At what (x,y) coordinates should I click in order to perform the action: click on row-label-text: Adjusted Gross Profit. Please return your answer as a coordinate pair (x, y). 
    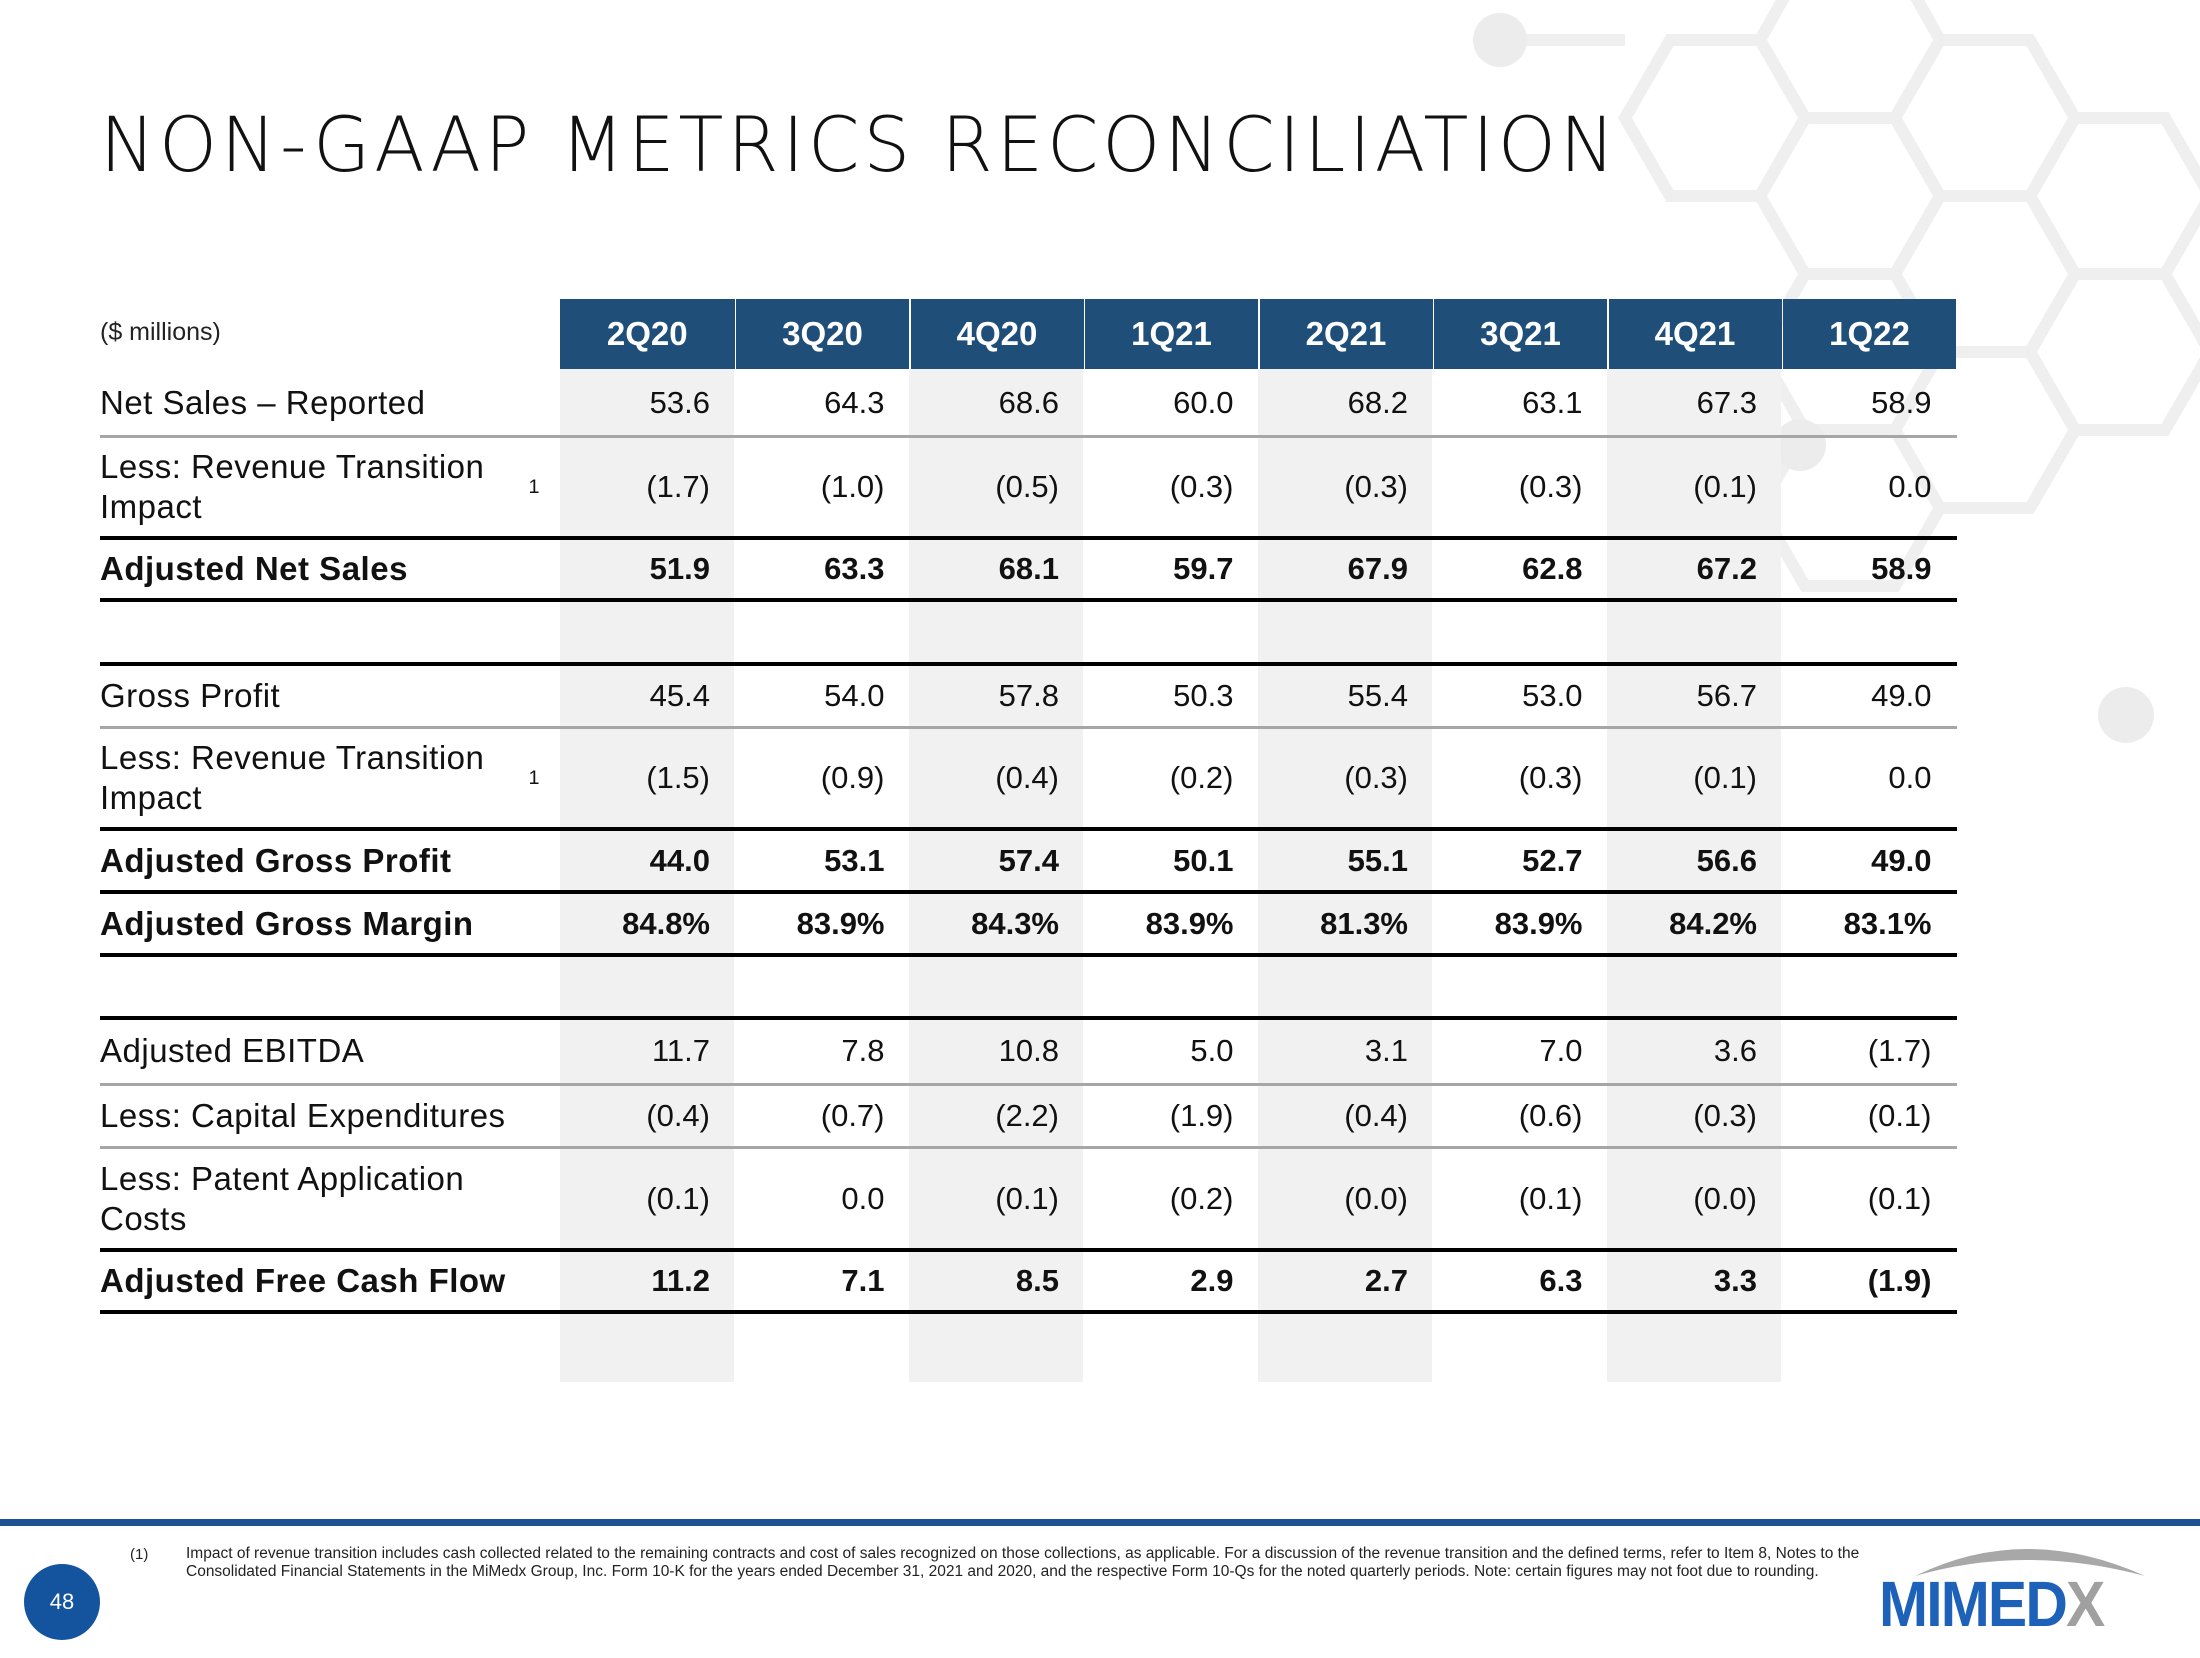
    Looking at the image, I should click on (276, 860).